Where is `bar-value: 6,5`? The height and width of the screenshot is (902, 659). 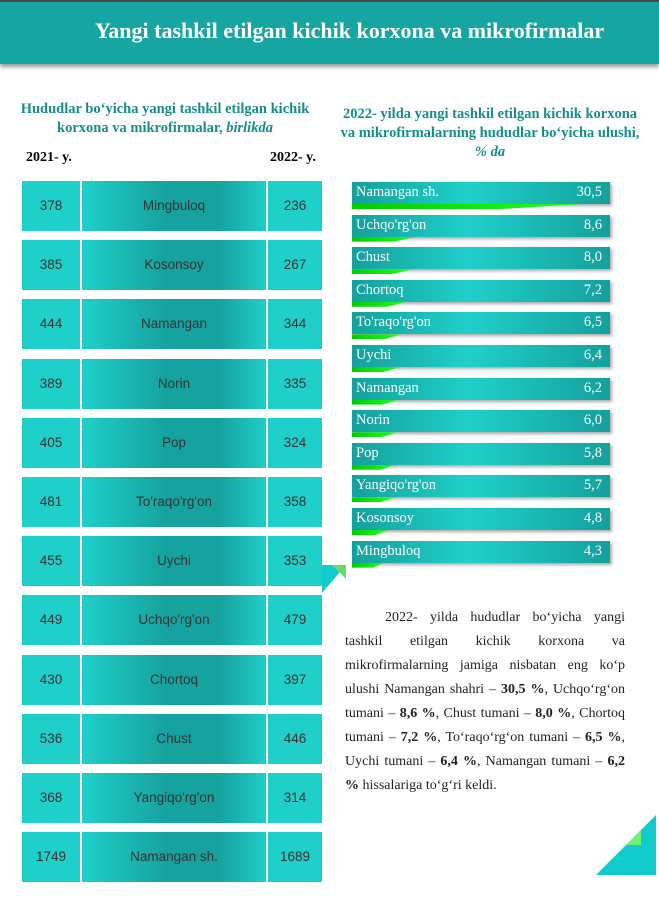
bar-value: 6,5 is located at coordinates (592, 322).